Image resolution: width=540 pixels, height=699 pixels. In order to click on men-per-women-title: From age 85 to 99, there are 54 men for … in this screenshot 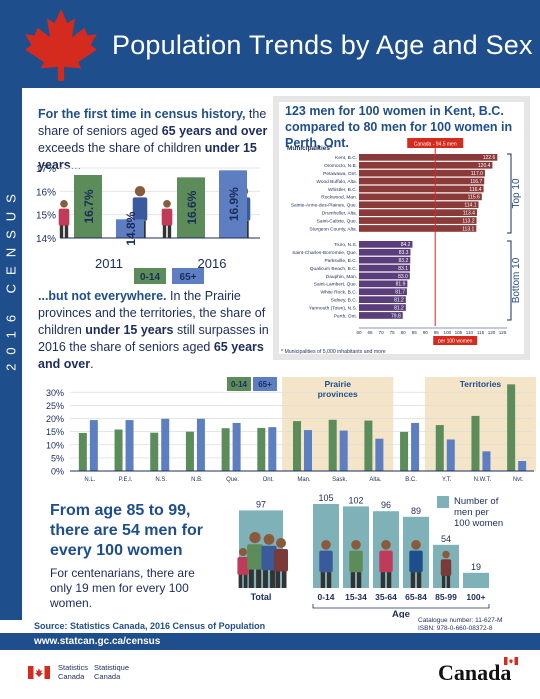, I will do `click(126, 530)`.